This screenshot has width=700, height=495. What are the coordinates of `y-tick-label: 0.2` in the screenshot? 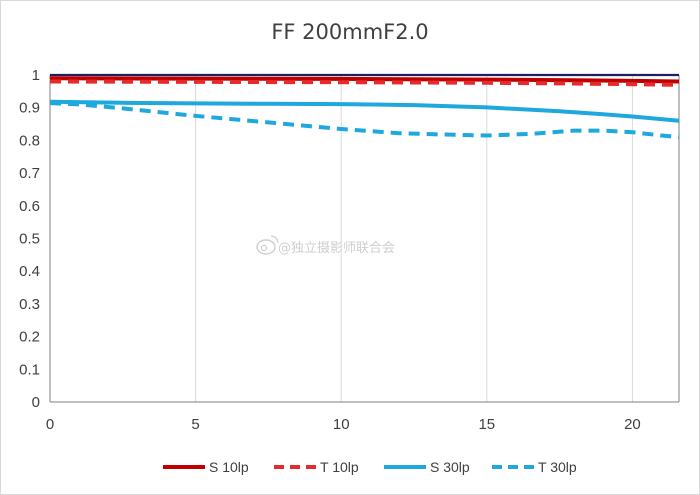 It's located at (29, 337).